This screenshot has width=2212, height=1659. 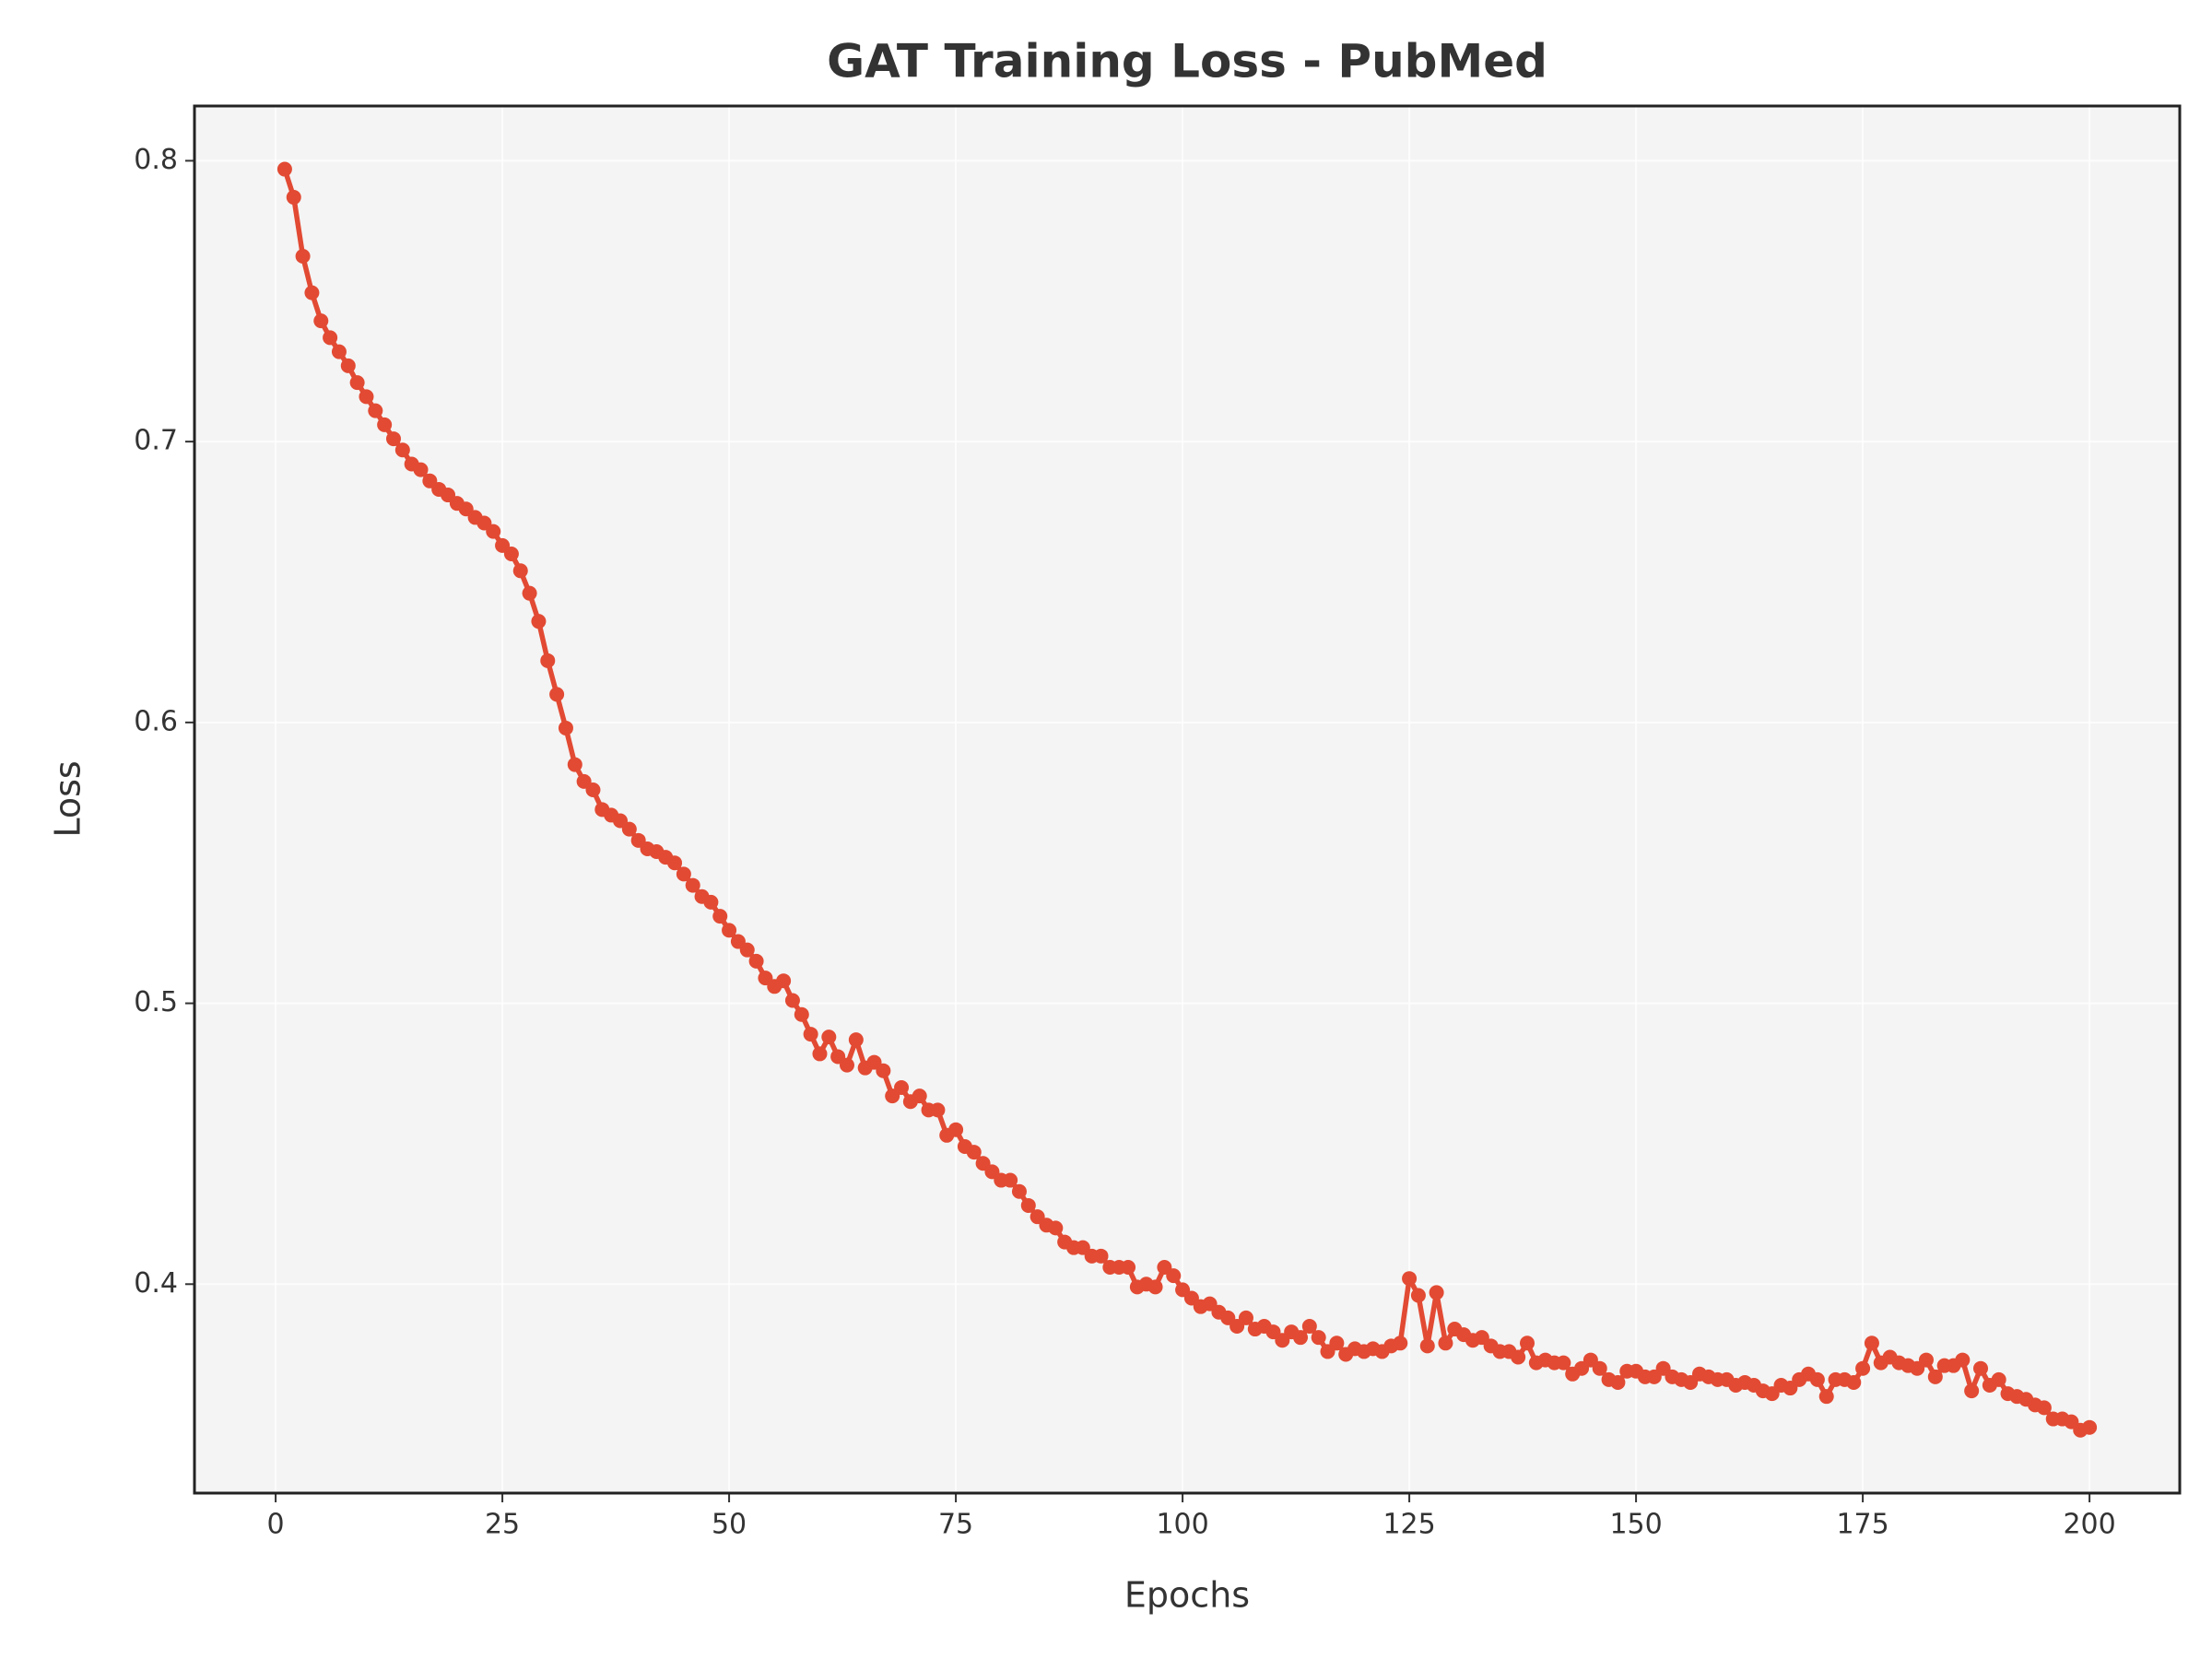 I want to click on y-tick-label: 0.4, so click(x=156, y=1283).